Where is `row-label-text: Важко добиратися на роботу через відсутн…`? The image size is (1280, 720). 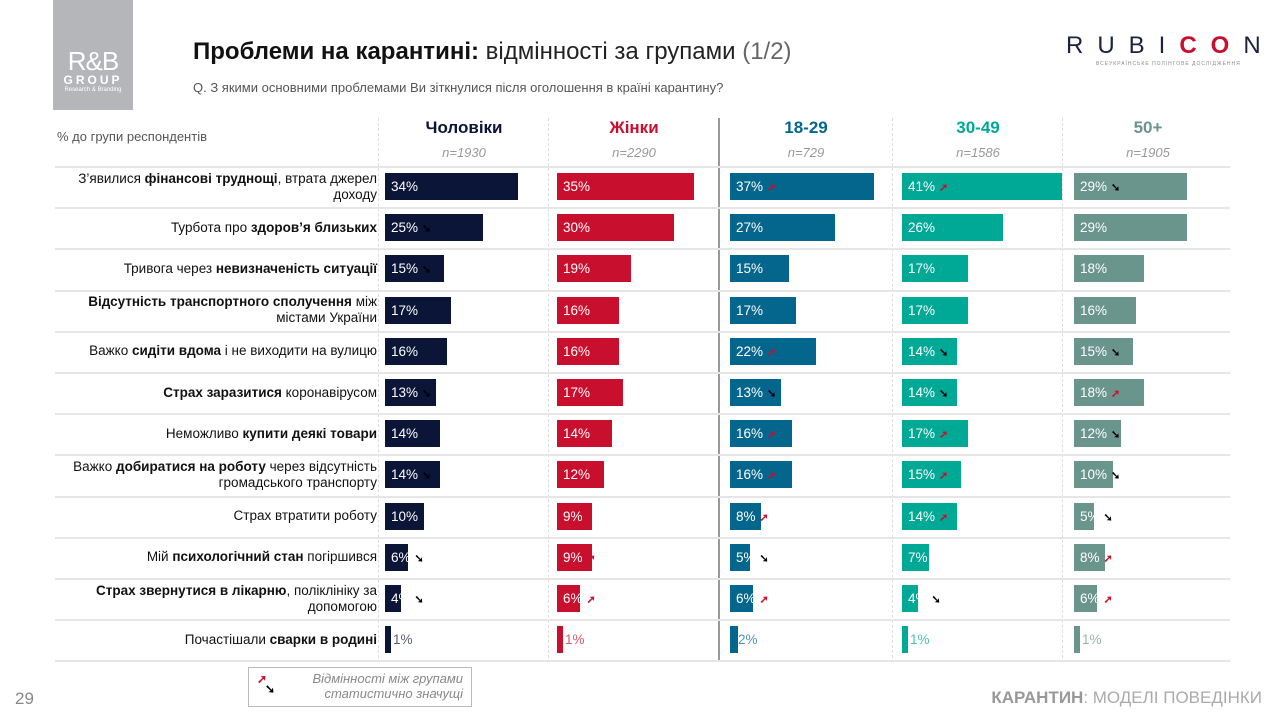
row-label-text: Важко добиратися на роботу через відсутн… is located at coordinates (225, 474).